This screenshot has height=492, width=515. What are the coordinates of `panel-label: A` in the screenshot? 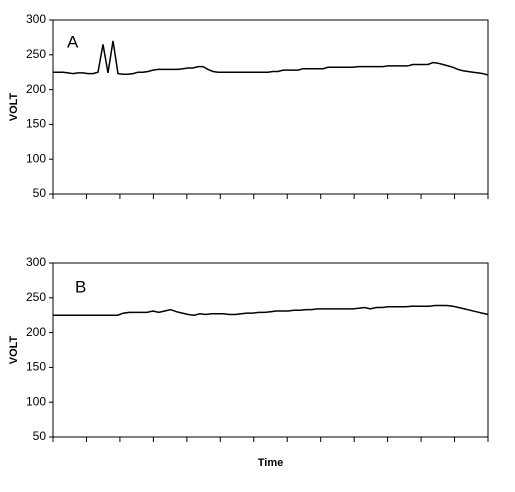 It's located at (73, 41).